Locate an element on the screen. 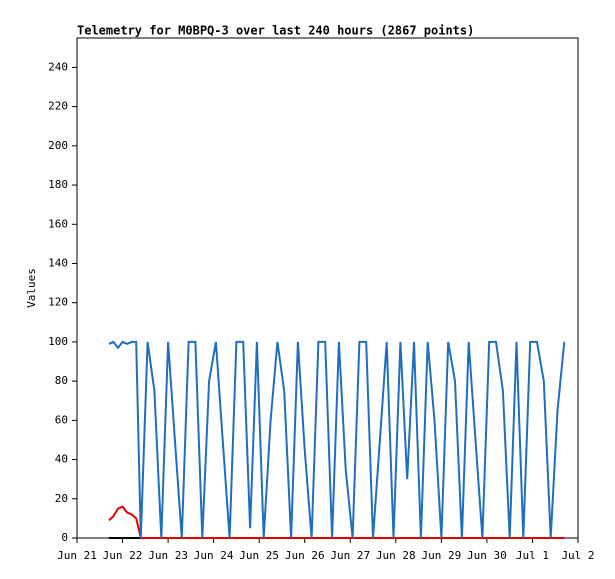 The height and width of the screenshot is (579, 615). y-tick-label: 20 is located at coordinates (61, 498).